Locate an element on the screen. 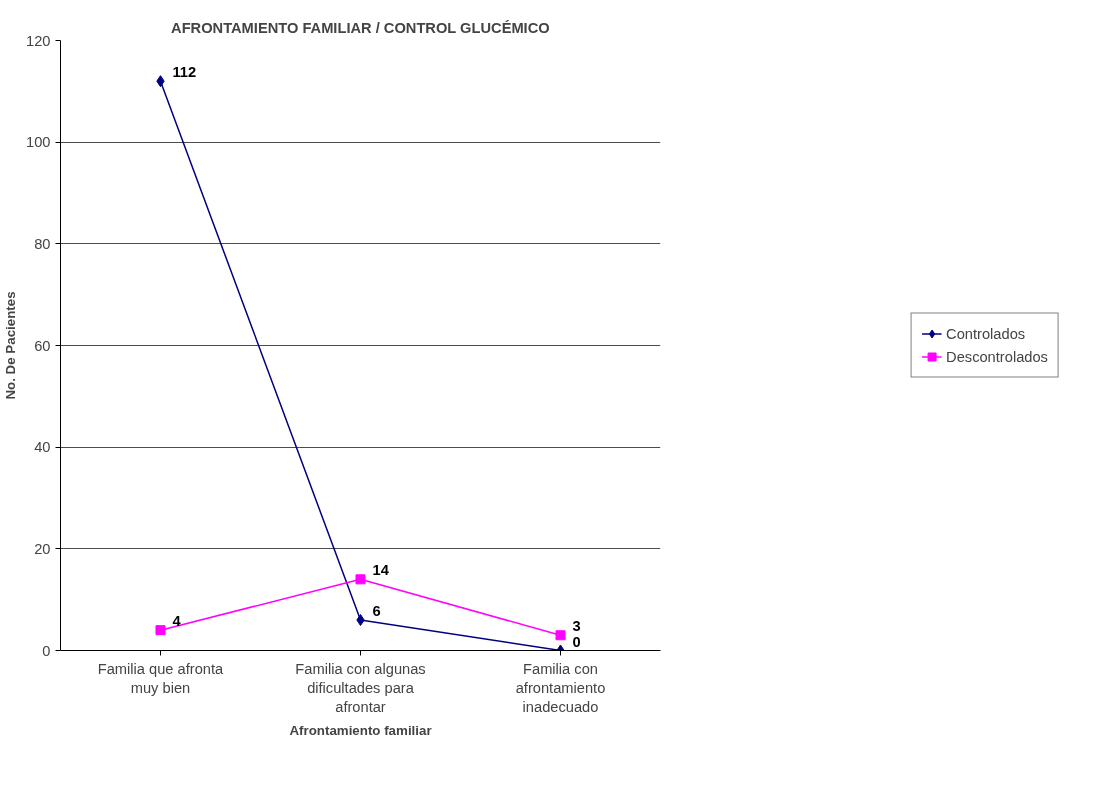  x-tick-label: Familia que afronta muy bien is located at coordinates (161, 678).